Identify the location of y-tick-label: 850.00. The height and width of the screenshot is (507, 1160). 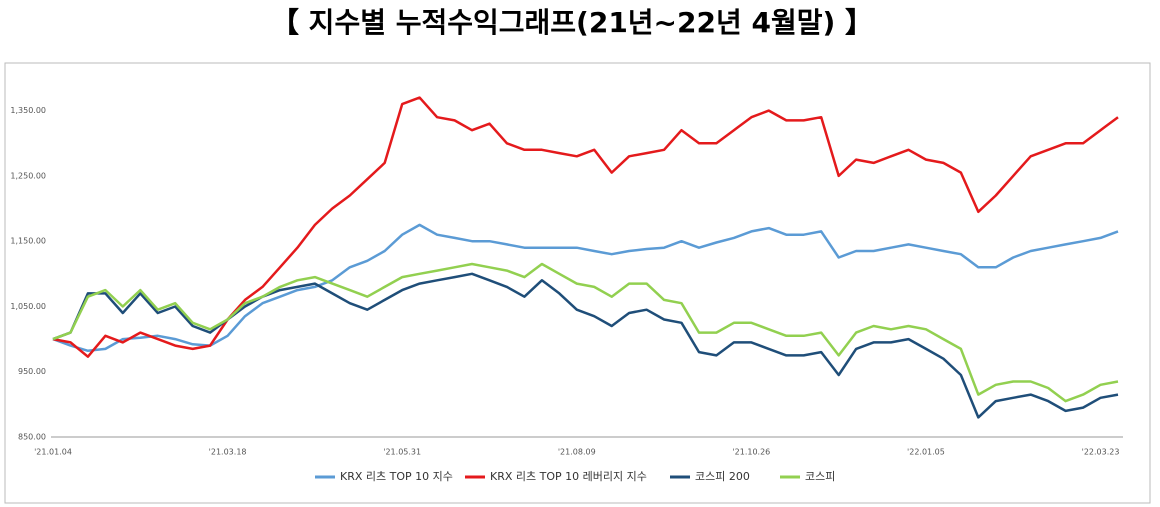
(32, 437).